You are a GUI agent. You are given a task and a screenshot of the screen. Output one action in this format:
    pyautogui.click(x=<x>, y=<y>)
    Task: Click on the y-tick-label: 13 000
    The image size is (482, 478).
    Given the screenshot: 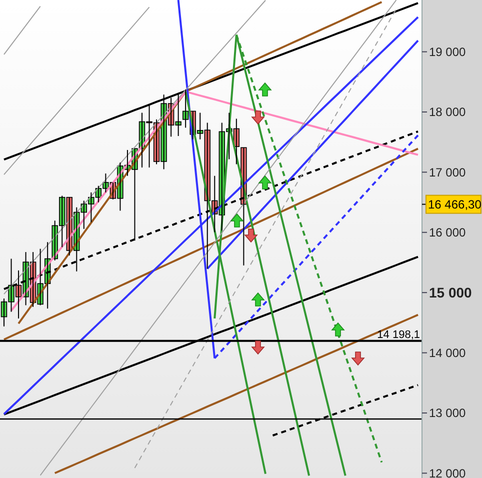 What is the action you would take?
    pyautogui.click(x=447, y=413)
    